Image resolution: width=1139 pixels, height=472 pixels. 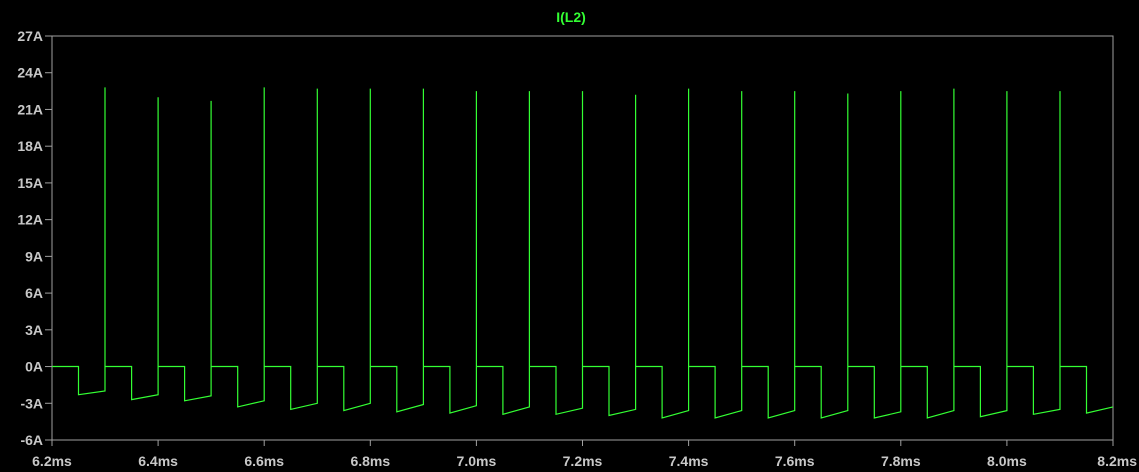 What do you see at coordinates (795, 461) in the screenshot?
I see `x-tick-label: 7.6ms` at bounding box center [795, 461].